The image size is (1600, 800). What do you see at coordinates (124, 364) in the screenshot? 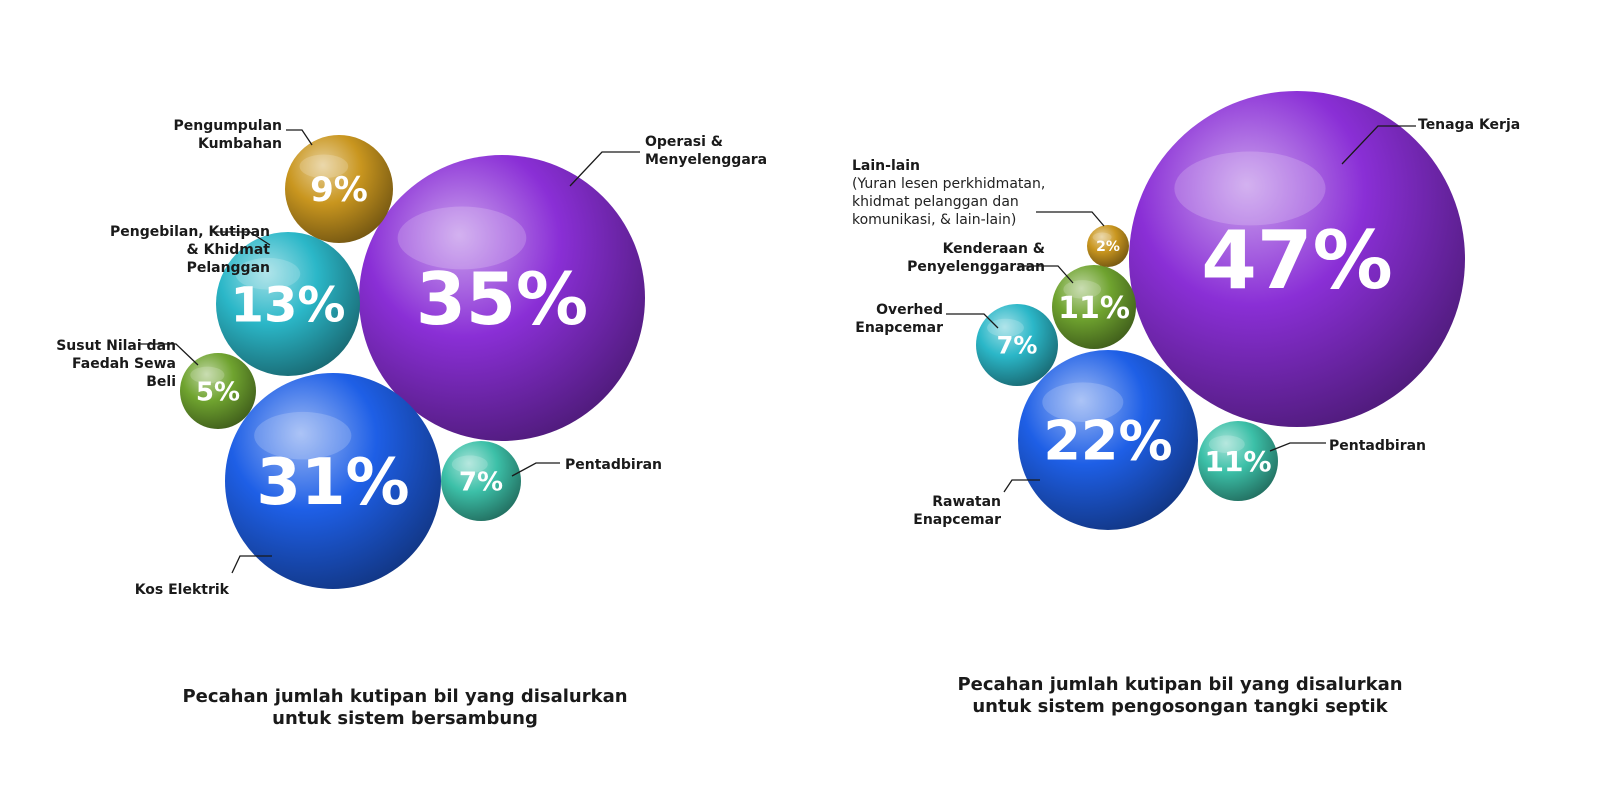
I see `category-label: Faedah Sewa` at bounding box center [124, 364].